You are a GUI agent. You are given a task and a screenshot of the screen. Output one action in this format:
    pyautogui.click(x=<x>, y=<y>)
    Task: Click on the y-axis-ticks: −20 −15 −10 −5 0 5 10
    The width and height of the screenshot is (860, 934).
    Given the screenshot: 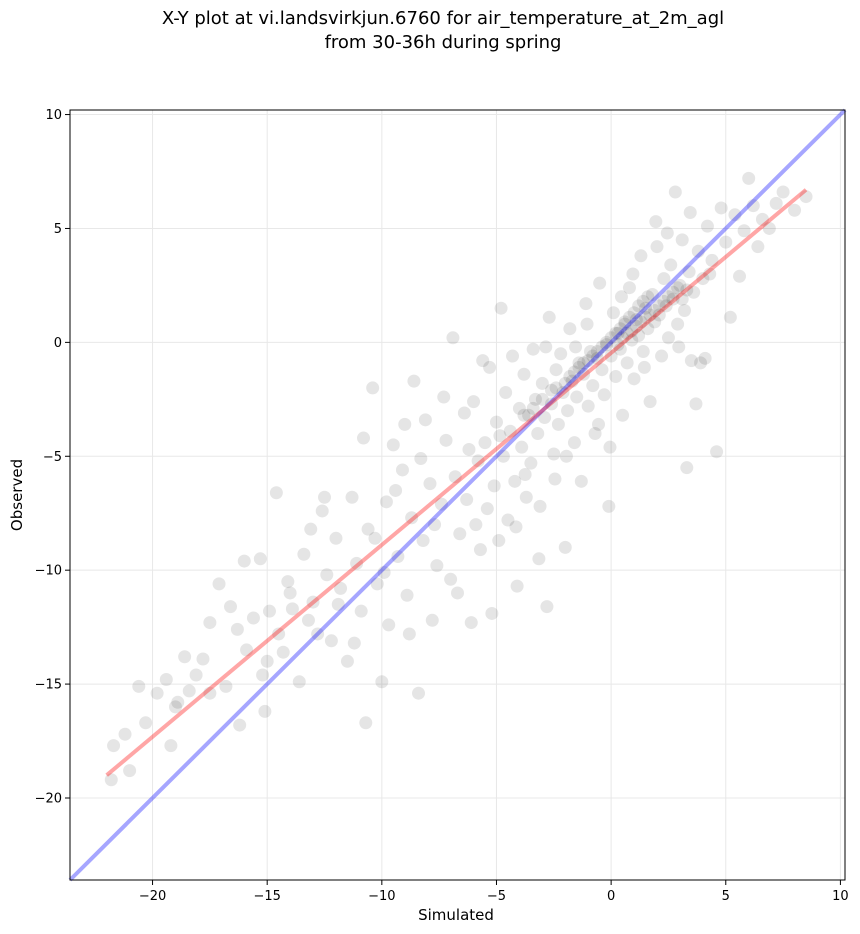 What is the action you would take?
    pyautogui.click(x=52, y=457)
    